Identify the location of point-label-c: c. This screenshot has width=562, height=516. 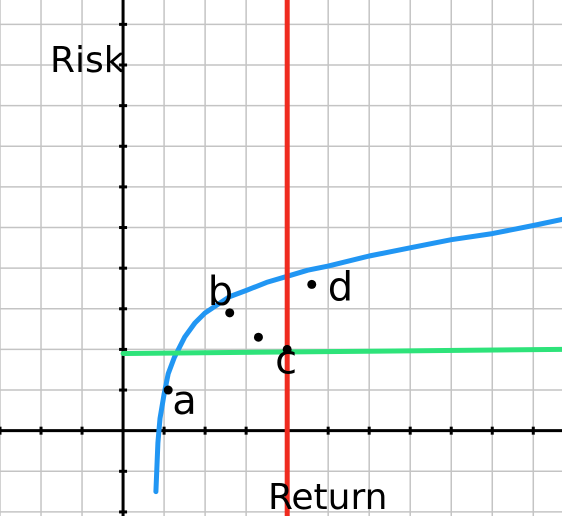
(286, 360).